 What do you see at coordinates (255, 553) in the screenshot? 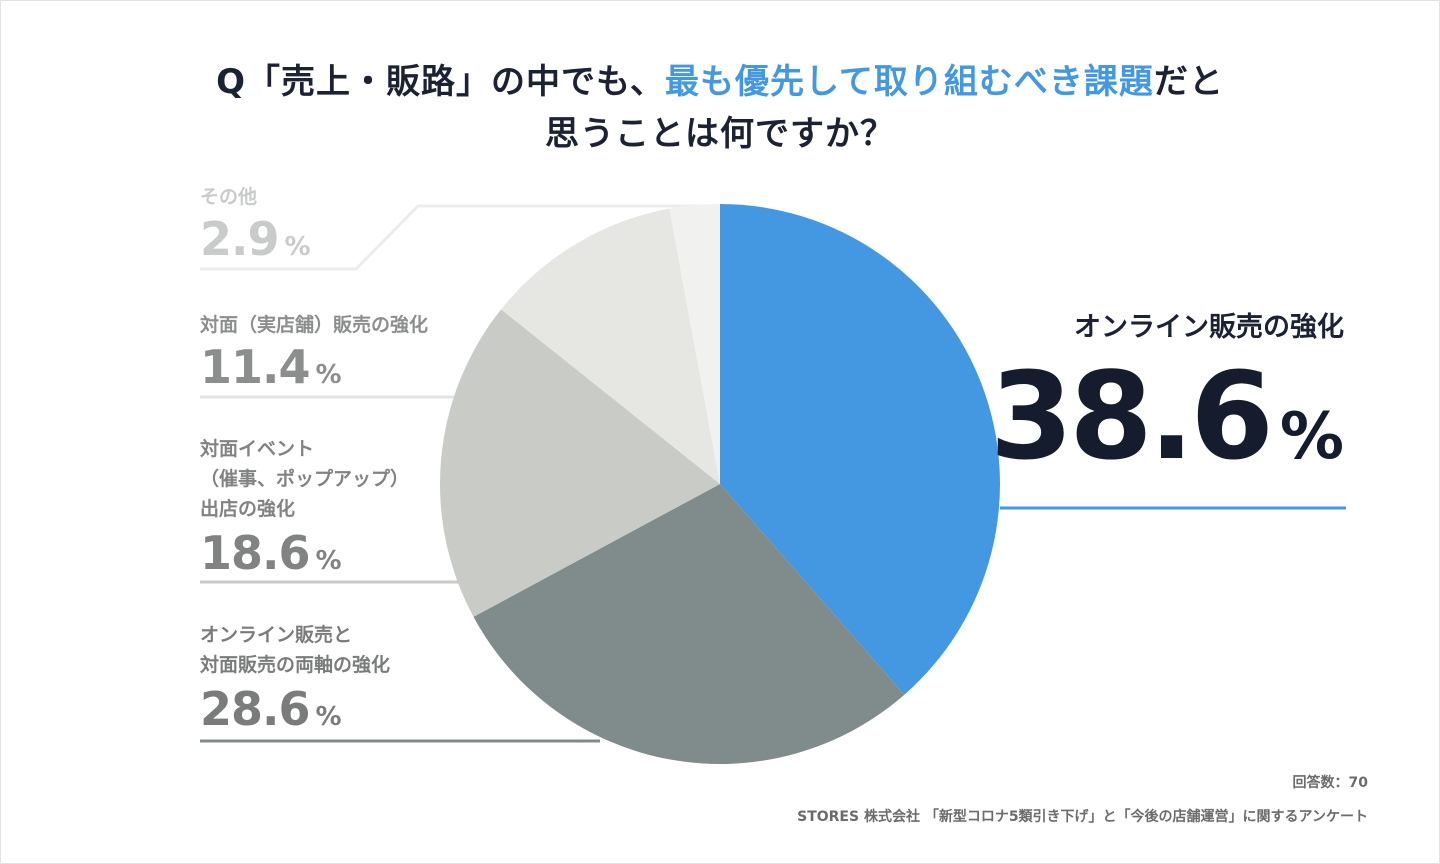
I see `slice-value-number: 18.6` at bounding box center [255, 553].